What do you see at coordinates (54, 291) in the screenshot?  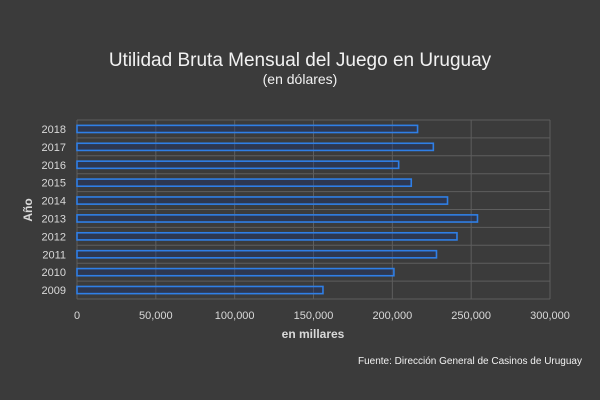 I see `y-tick-label: 2009` at bounding box center [54, 291].